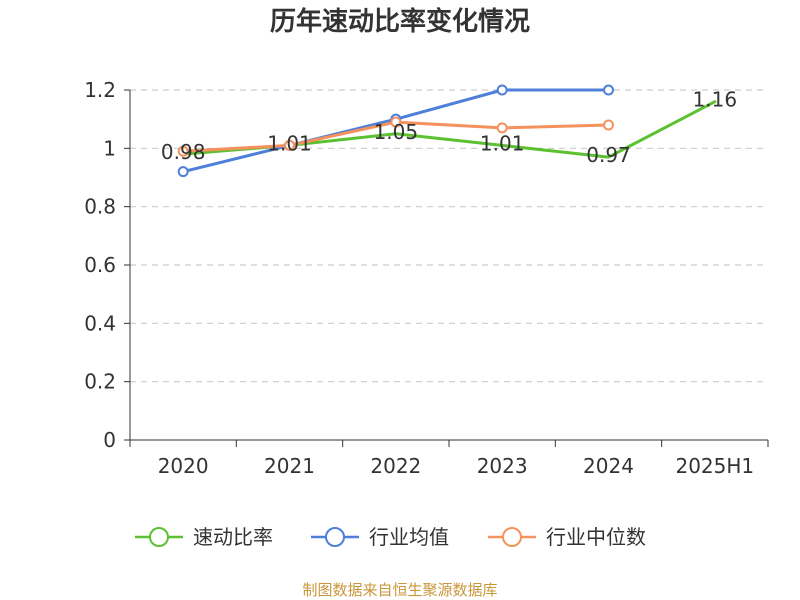 The image size is (800, 600). Describe the element at coordinates (100, 323) in the screenshot. I see `y-tick-label: 0.4` at that location.